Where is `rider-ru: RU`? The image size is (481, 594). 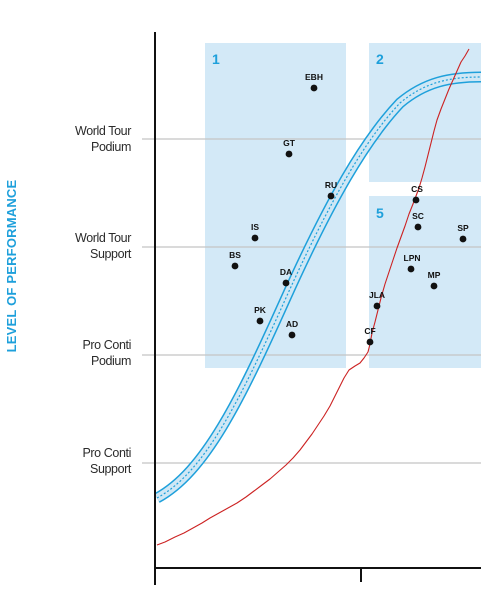
rider-ru: RU is located at coordinates (331, 190).